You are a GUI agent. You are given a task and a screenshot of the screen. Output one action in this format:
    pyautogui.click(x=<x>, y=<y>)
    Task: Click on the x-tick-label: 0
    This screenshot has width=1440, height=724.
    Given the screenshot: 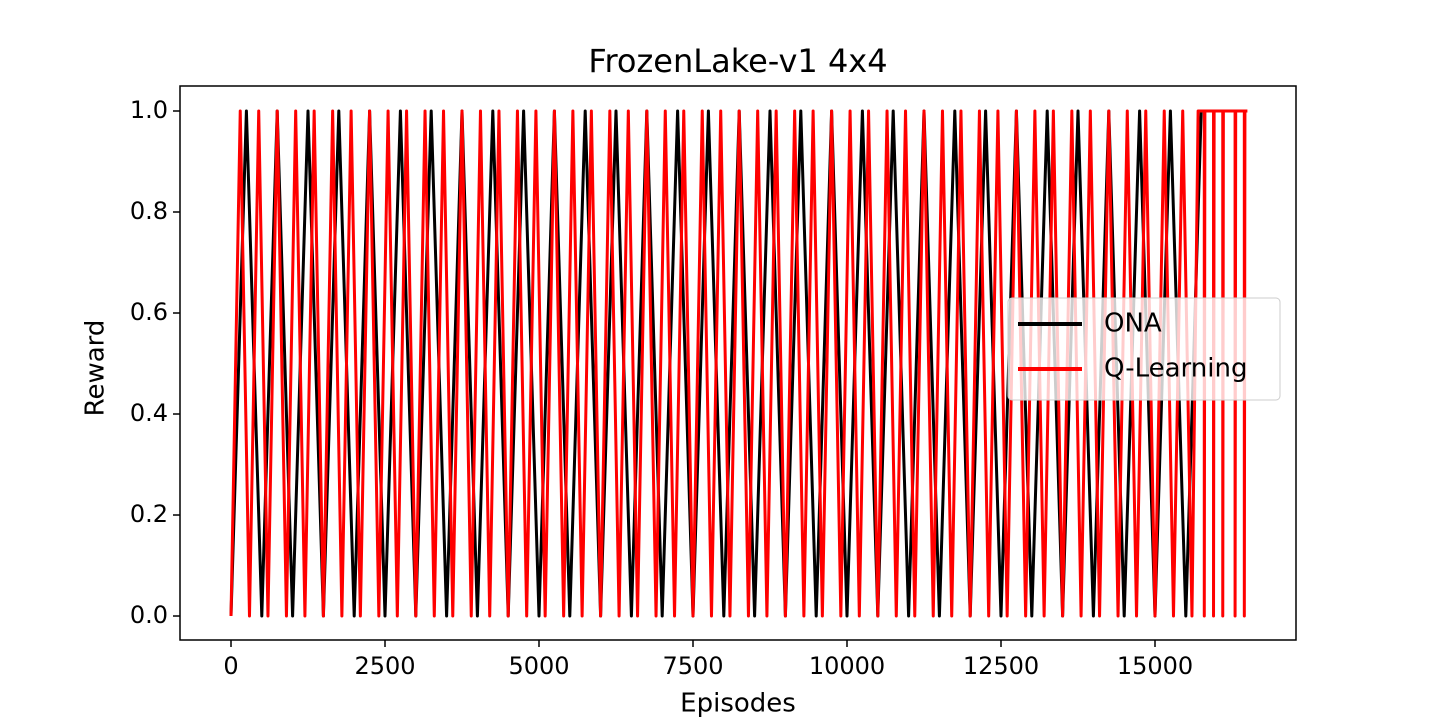 What is the action you would take?
    pyautogui.click(x=230, y=666)
    